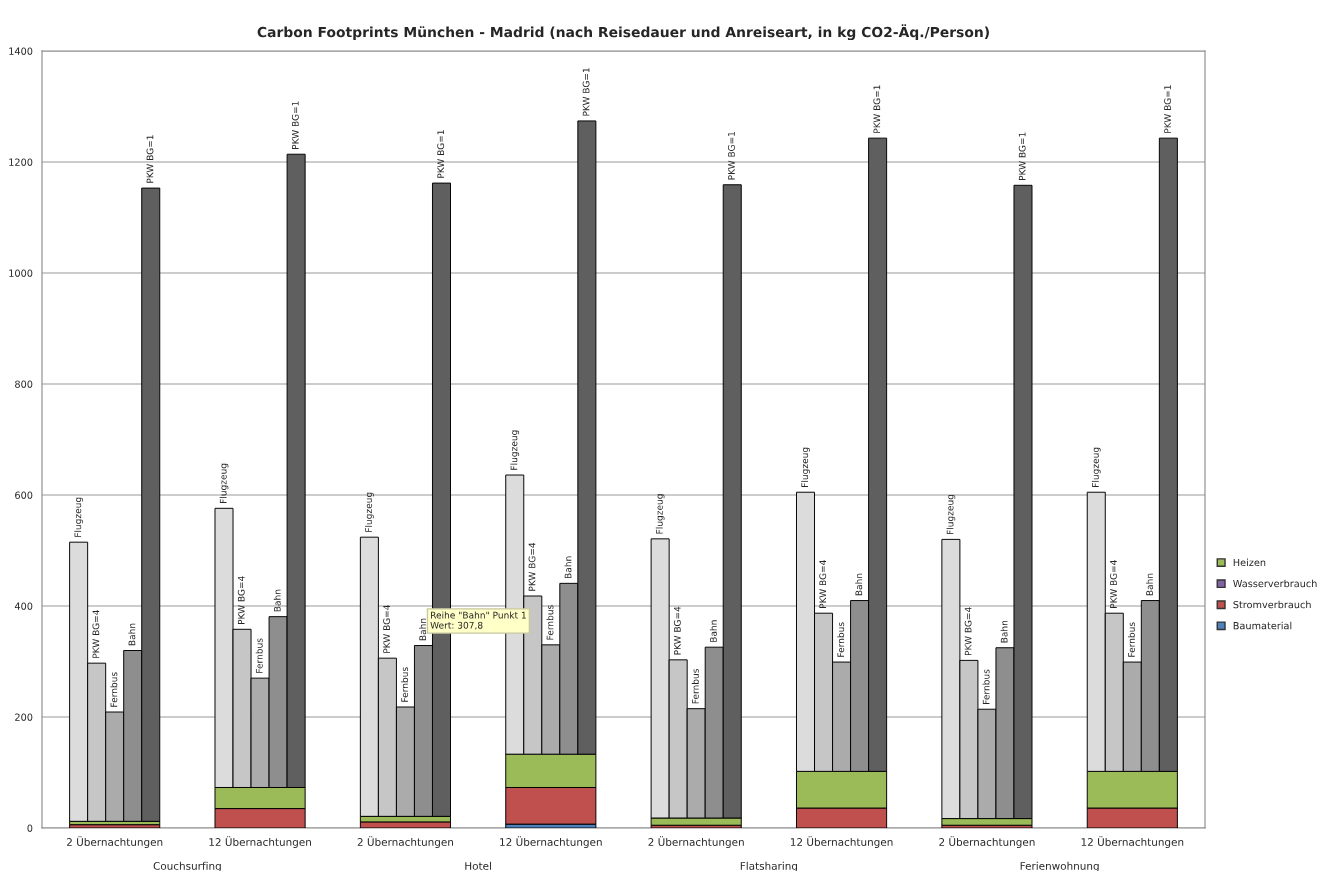 This screenshot has height=871, width=1319. Describe the element at coordinates (24, 495) in the screenshot. I see `y-tick-label: 600` at that location.